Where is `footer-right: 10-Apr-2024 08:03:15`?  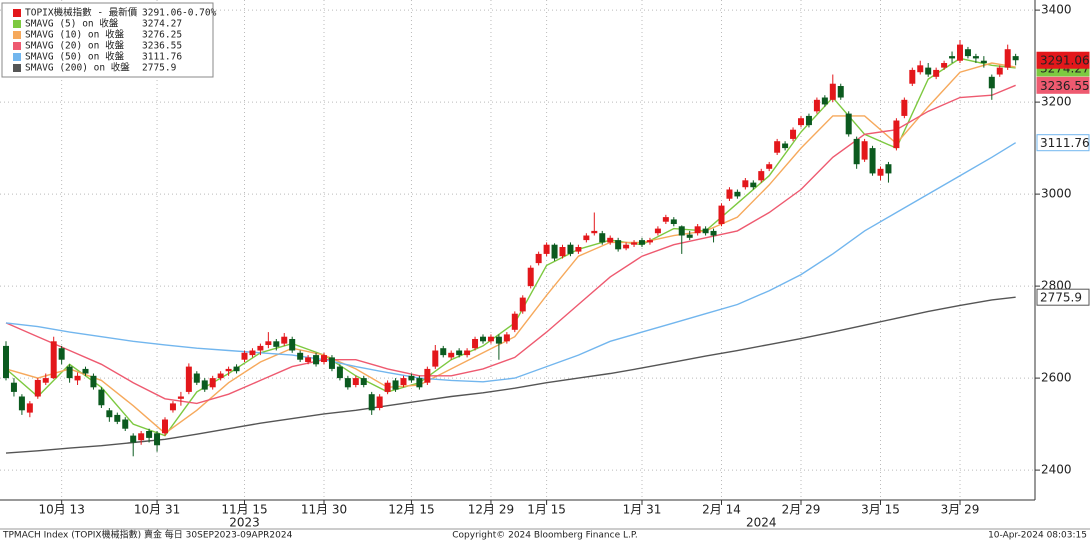
footer-right: 10-Apr-2024 08:03:15 is located at coordinates (1037, 536).